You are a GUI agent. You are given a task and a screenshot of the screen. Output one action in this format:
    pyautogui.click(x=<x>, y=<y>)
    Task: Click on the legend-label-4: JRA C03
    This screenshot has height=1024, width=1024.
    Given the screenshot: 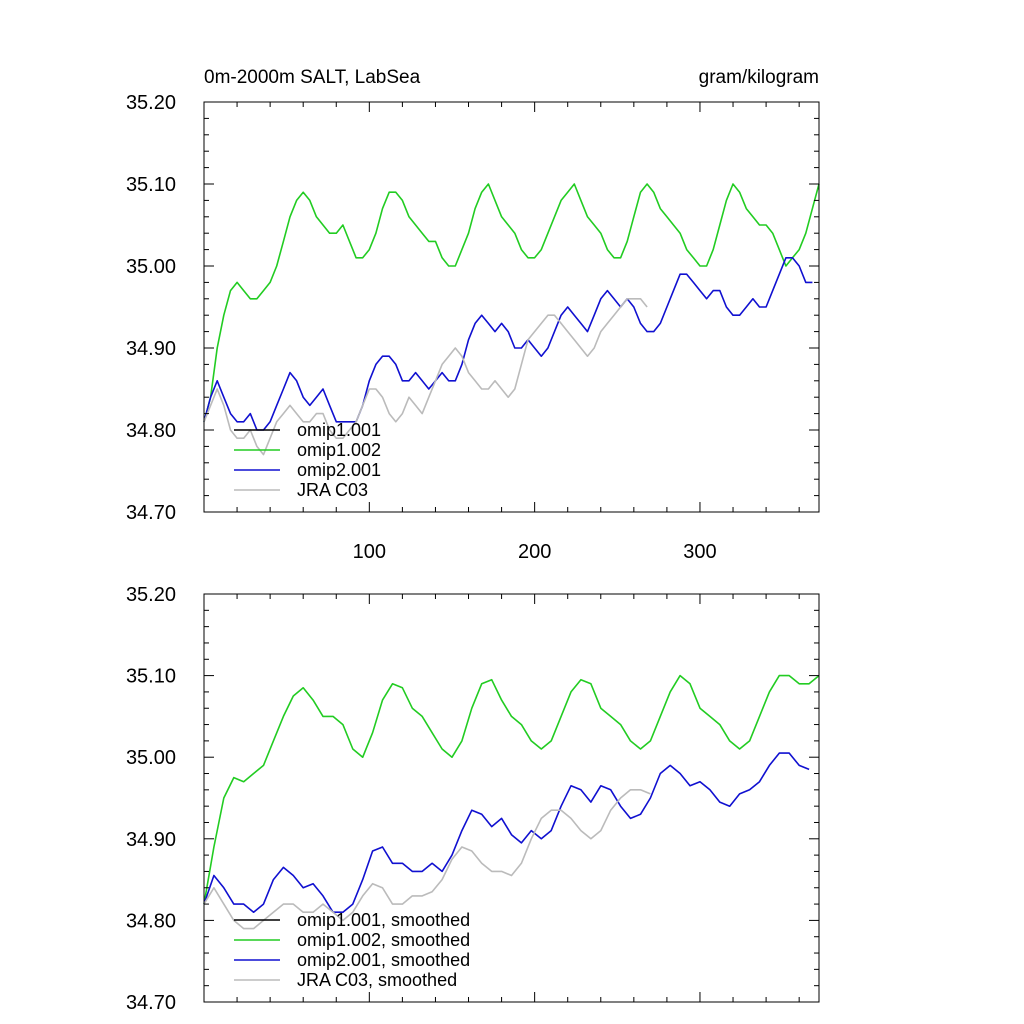 What is the action you would take?
    pyautogui.click(x=332, y=490)
    